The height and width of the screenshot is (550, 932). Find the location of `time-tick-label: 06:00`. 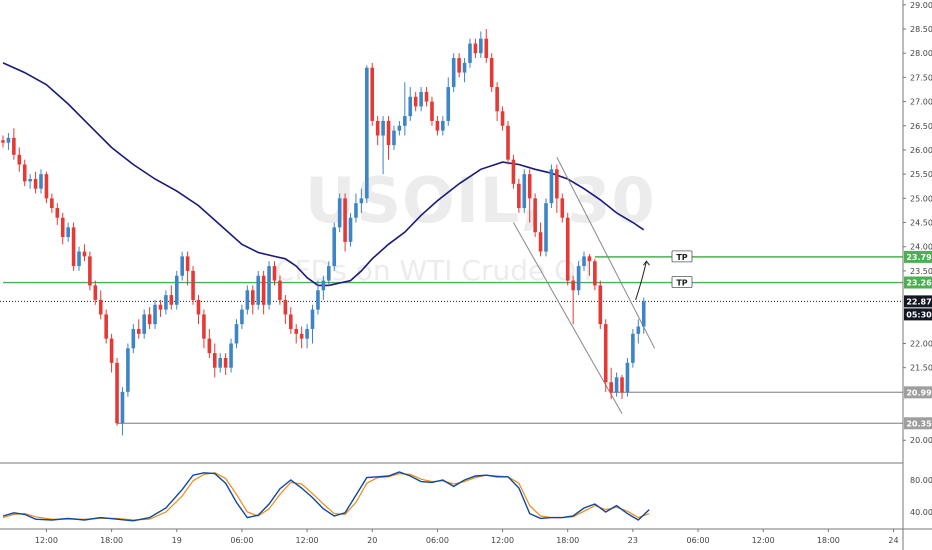

time-tick-label: 06:00 is located at coordinates (241, 540).